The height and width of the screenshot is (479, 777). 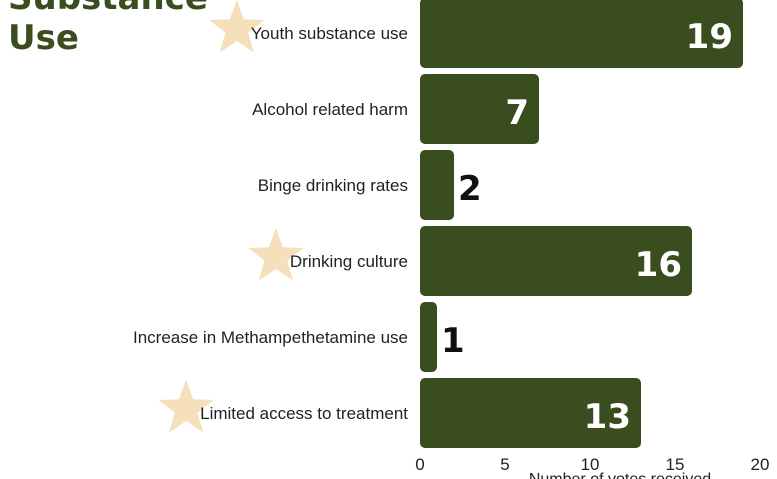 I want to click on category-label: Youth substance use, so click(x=329, y=33).